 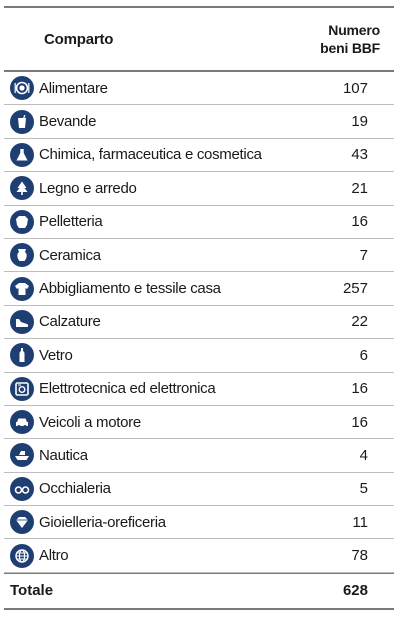 What do you see at coordinates (70, 322) in the screenshot?
I see `row-label: Calzature` at bounding box center [70, 322].